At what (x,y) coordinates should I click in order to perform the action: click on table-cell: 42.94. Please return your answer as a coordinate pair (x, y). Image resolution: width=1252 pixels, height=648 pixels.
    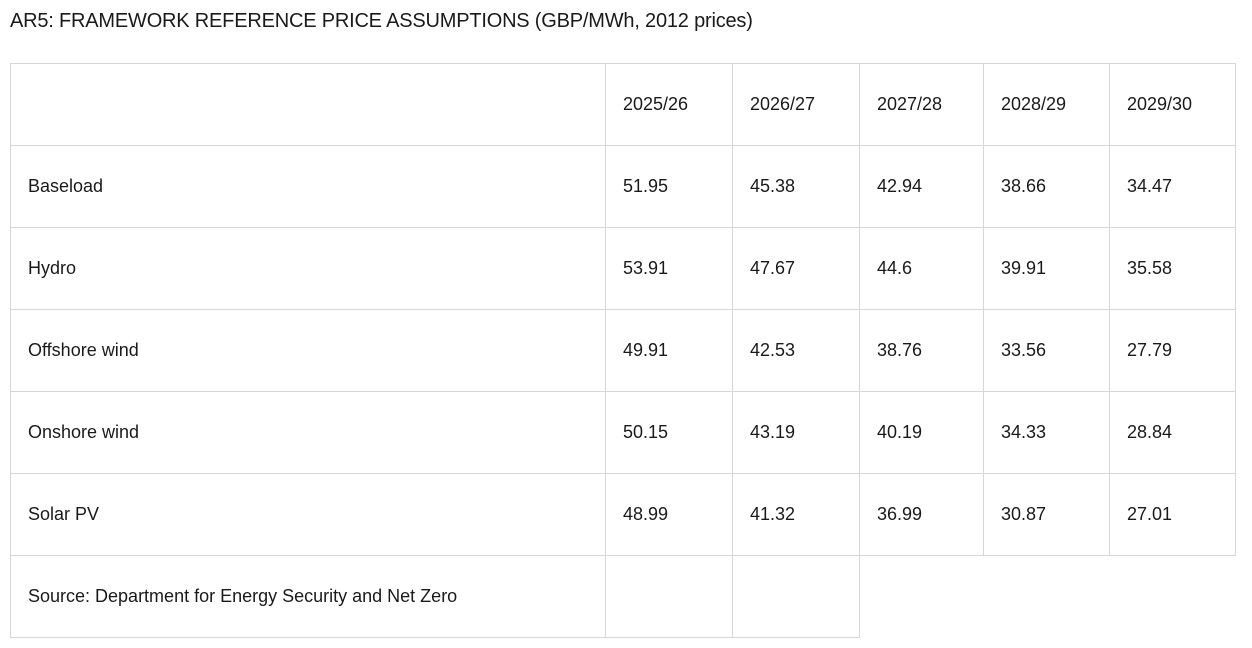
    Looking at the image, I should click on (921, 186).